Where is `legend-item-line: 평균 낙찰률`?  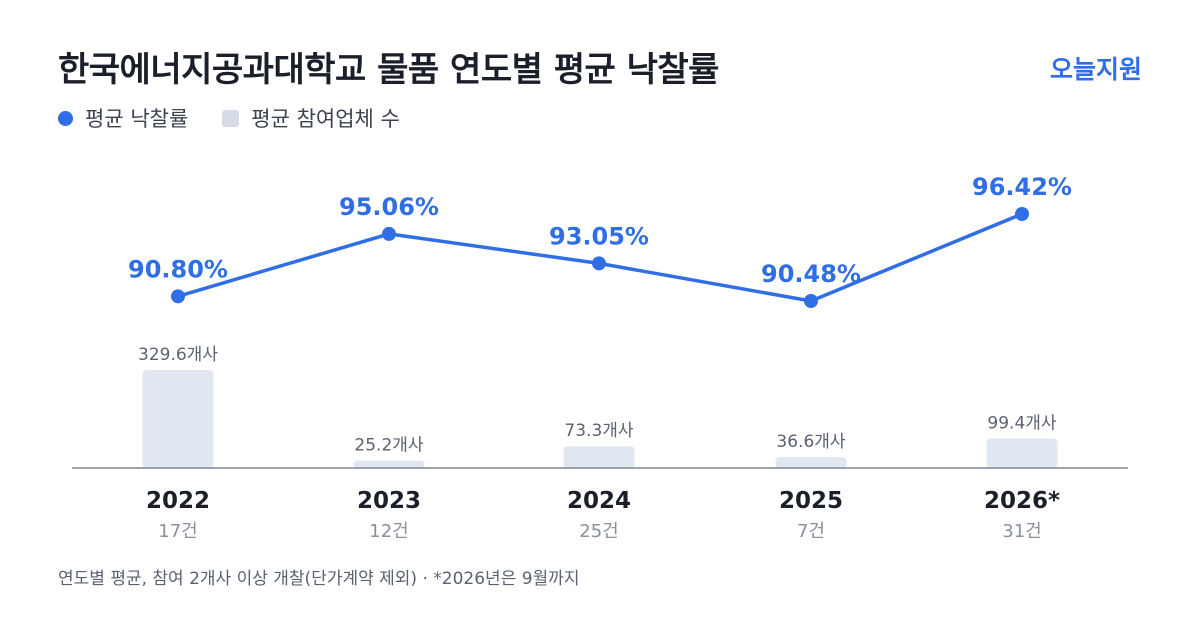 legend-item-line: 평균 낙찰률 is located at coordinates (123, 118).